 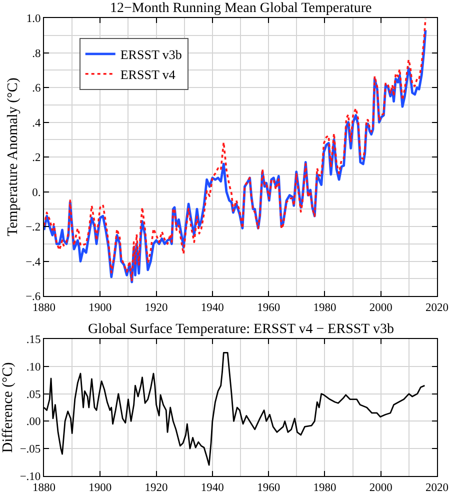 What do you see at coordinates (33, 262) in the screenshot?
I see `y-tick-label: −.4` at bounding box center [33, 262].